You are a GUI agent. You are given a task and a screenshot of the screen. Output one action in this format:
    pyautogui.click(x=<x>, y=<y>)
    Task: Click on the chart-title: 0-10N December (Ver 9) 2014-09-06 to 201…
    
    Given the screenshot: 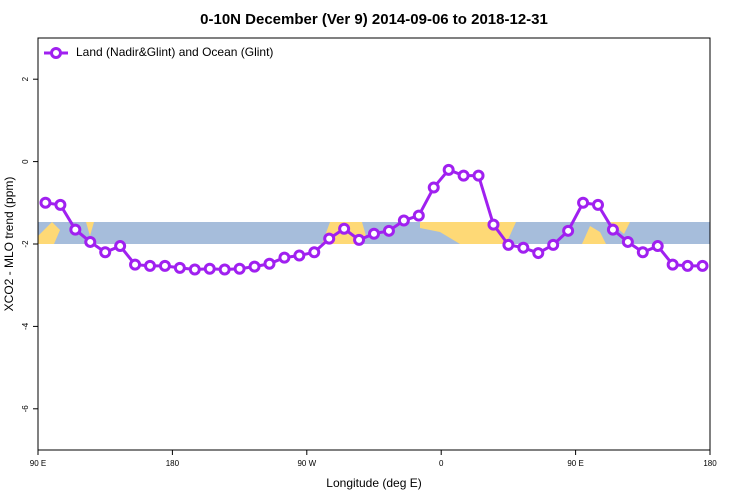 What is the action you would take?
    pyautogui.click(x=374, y=19)
    